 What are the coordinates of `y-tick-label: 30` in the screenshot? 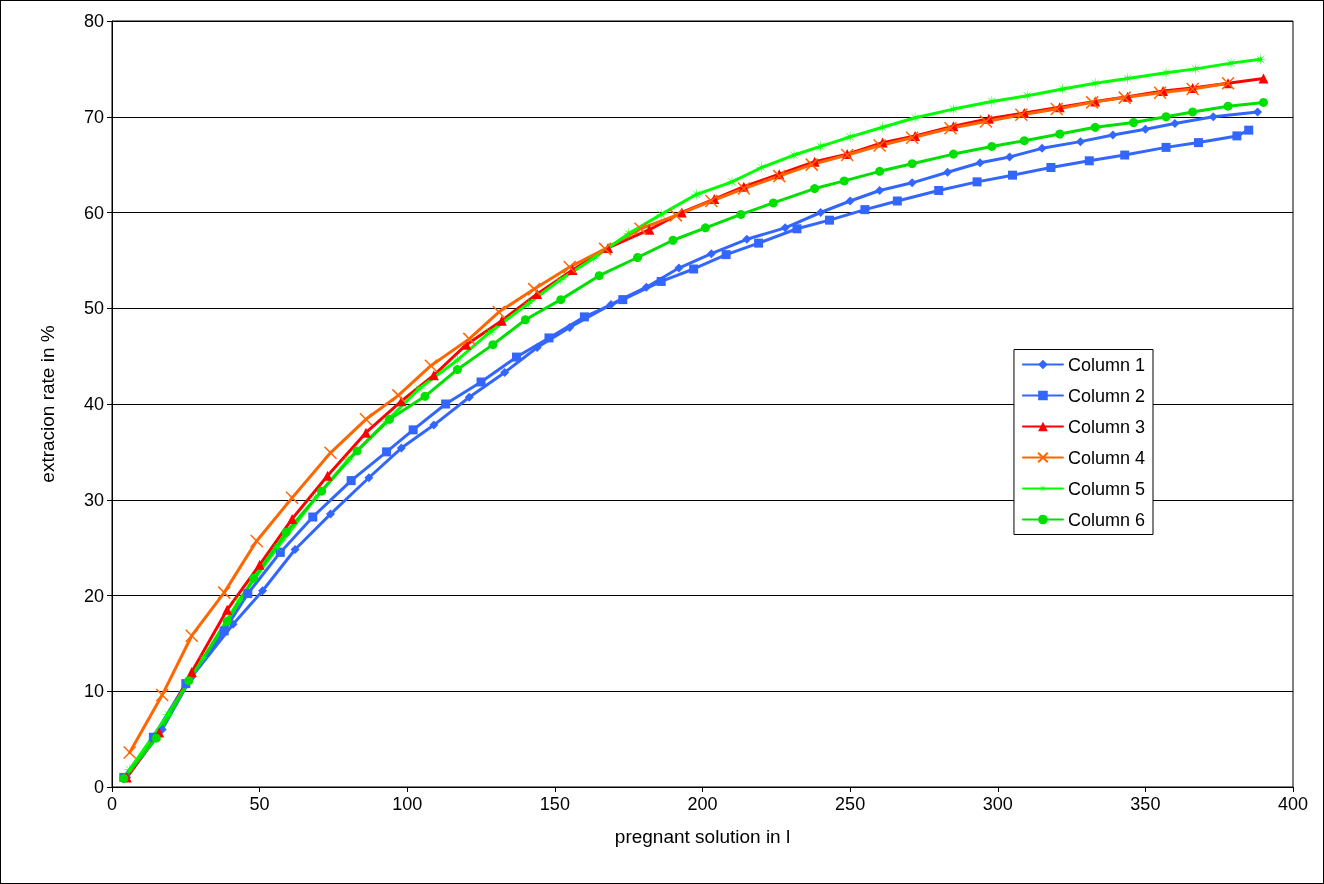 It's located at (93, 499).